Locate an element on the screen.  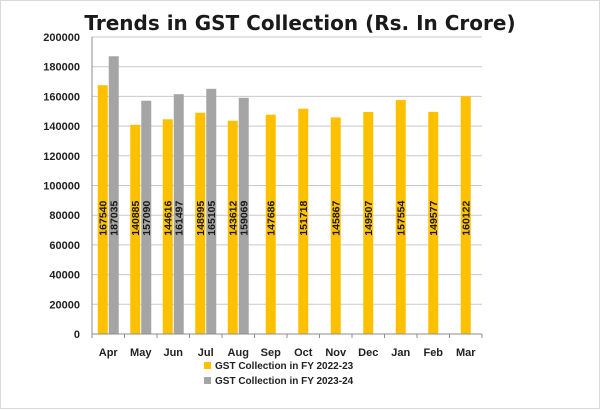
y-tick-label: 40000 is located at coordinates (64, 276).